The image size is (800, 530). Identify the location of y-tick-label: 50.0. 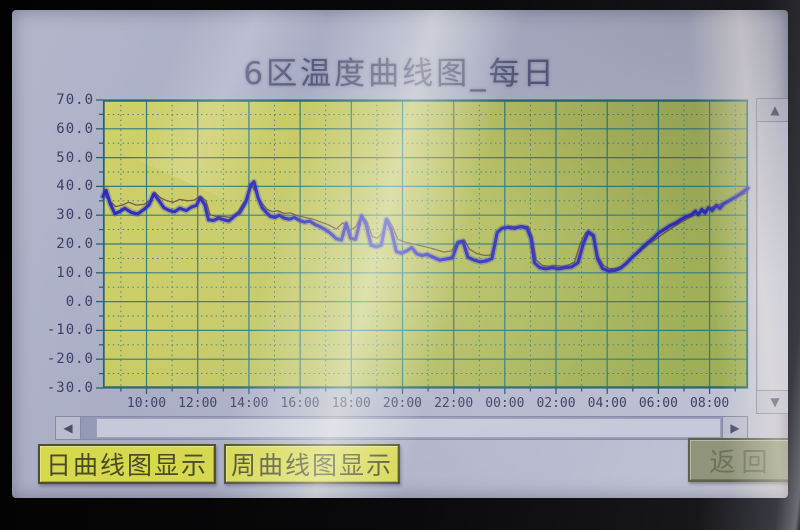
(75, 157).